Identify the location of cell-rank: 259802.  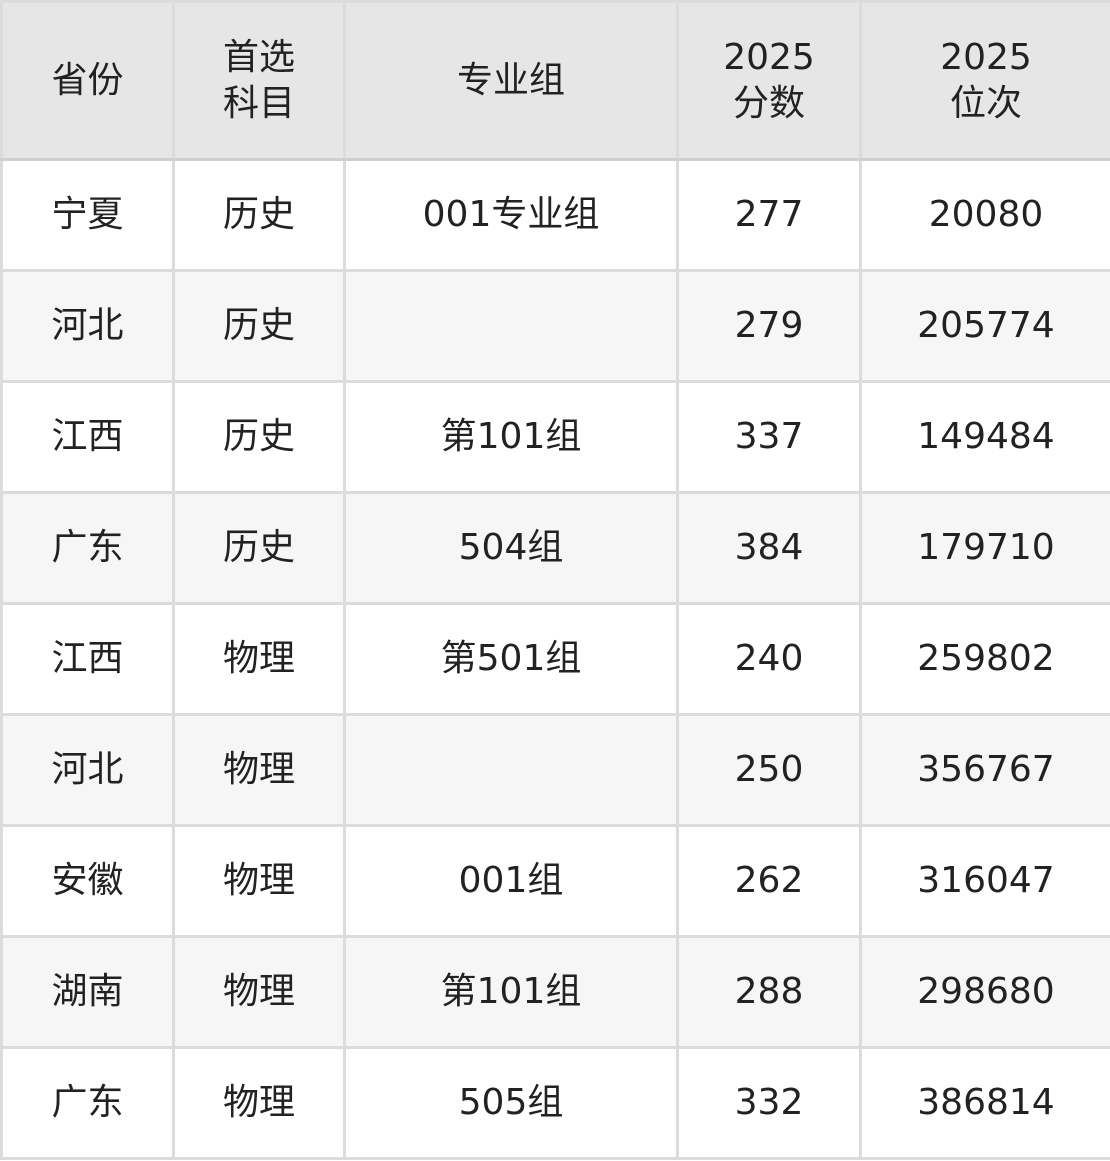
(984, 659).